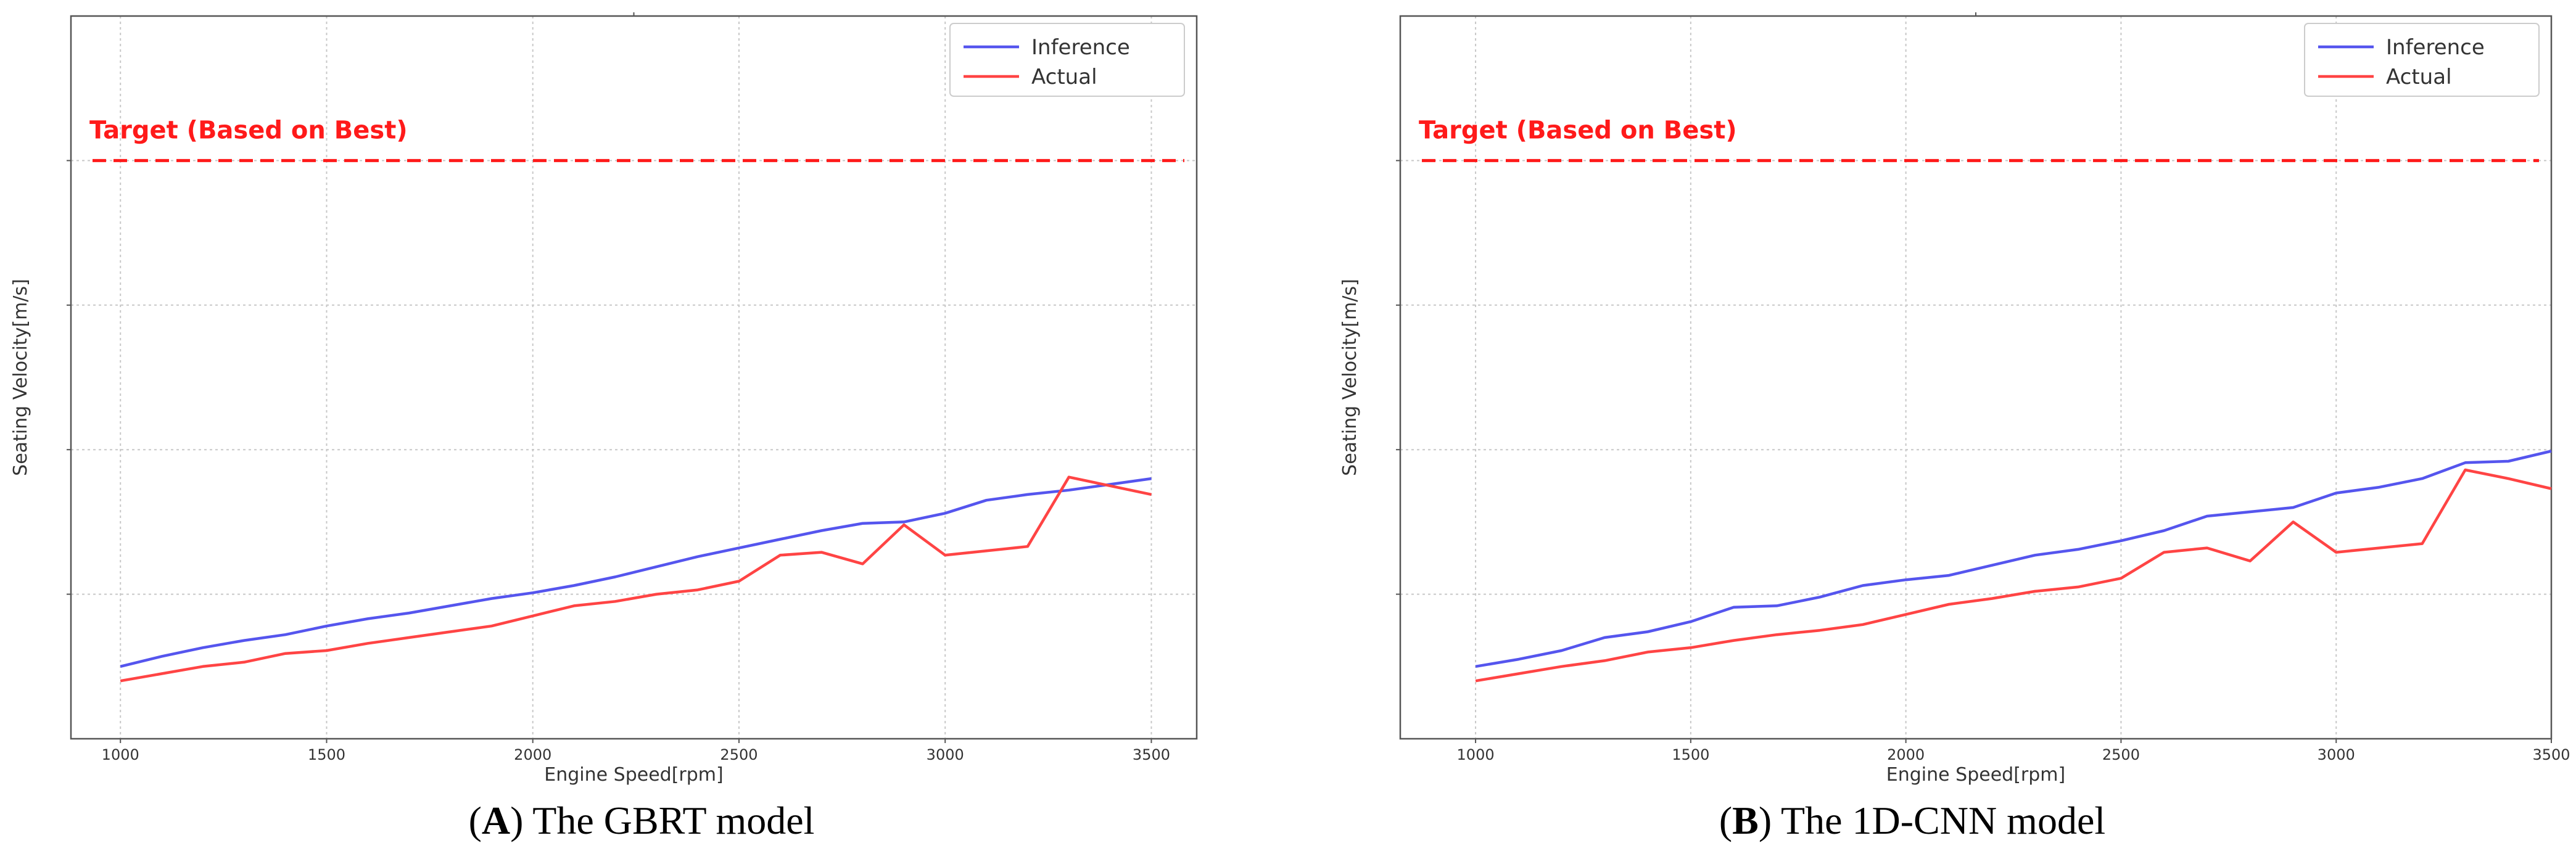 The image size is (2576, 859). Describe the element at coordinates (662, 820) in the screenshot. I see `caption-text: ) The GBRT model` at that location.